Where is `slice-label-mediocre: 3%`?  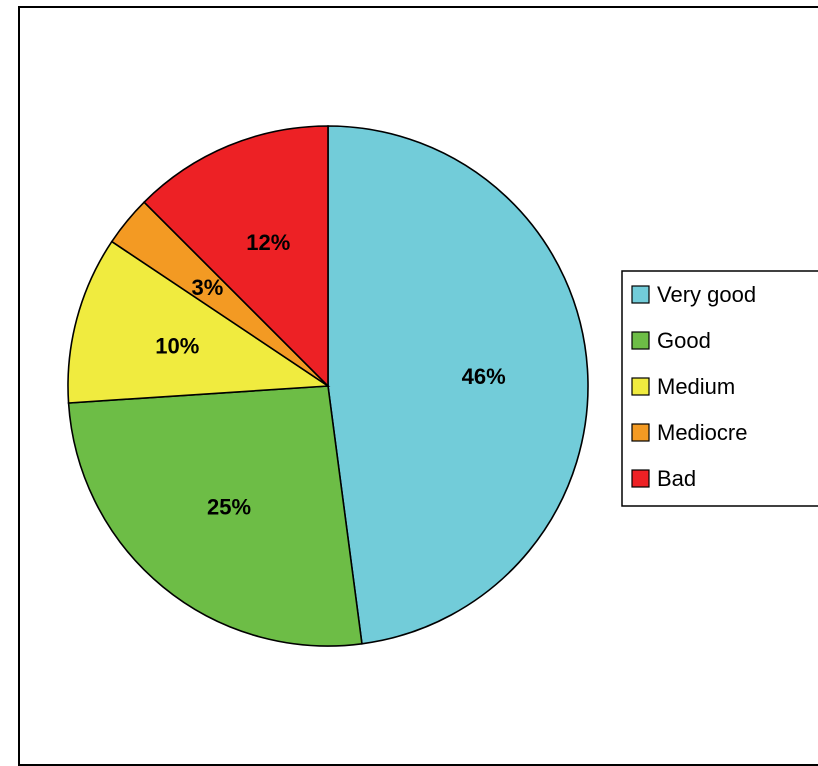 slice-label-mediocre: 3% is located at coordinates (208, 287).